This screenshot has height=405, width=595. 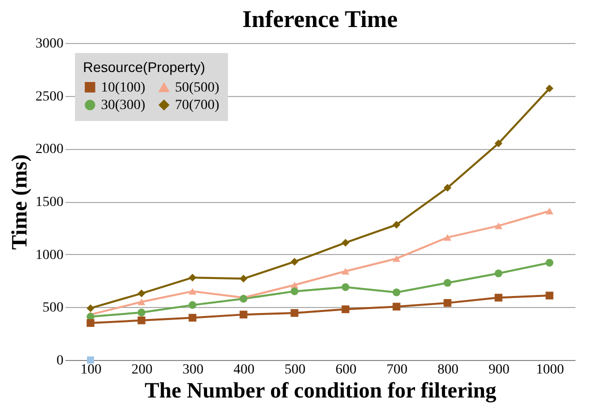 I want to click on y-tick-label: 2000, so click(x=50, y=150).